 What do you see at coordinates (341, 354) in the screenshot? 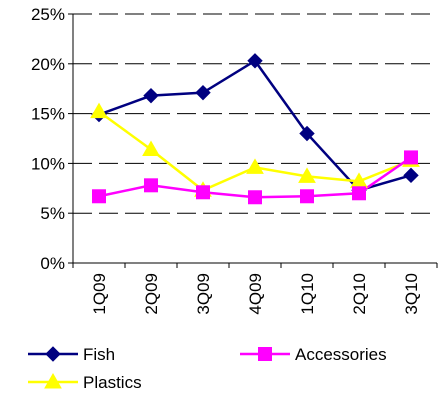
I see `legend-accessories-label: Accessories` at bounding box center [341, 354].